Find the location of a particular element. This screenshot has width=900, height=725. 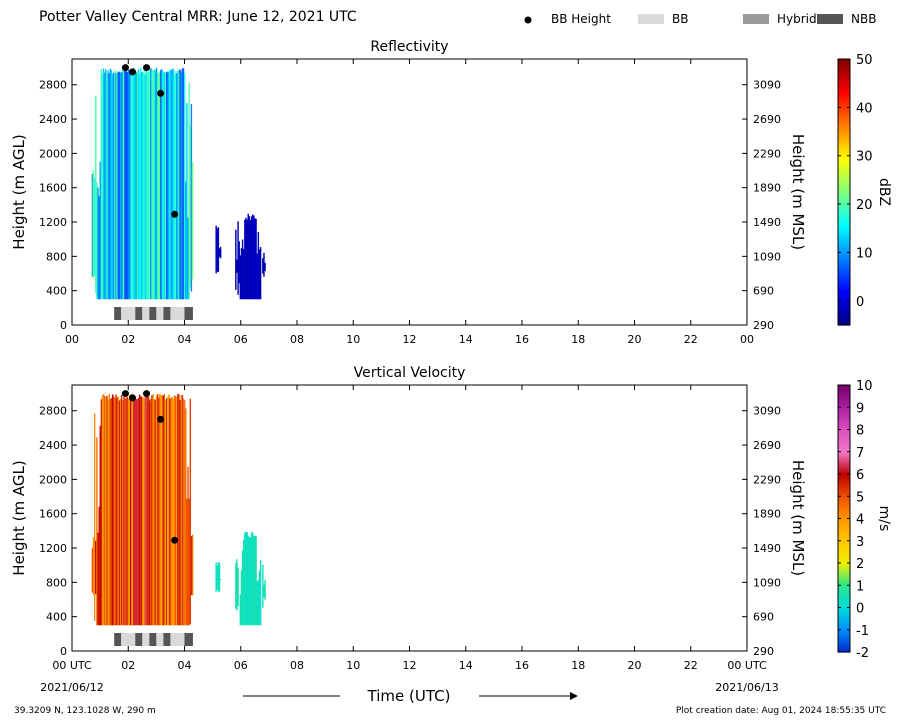

bb-strip-bb is located at coordinates (128, 313).